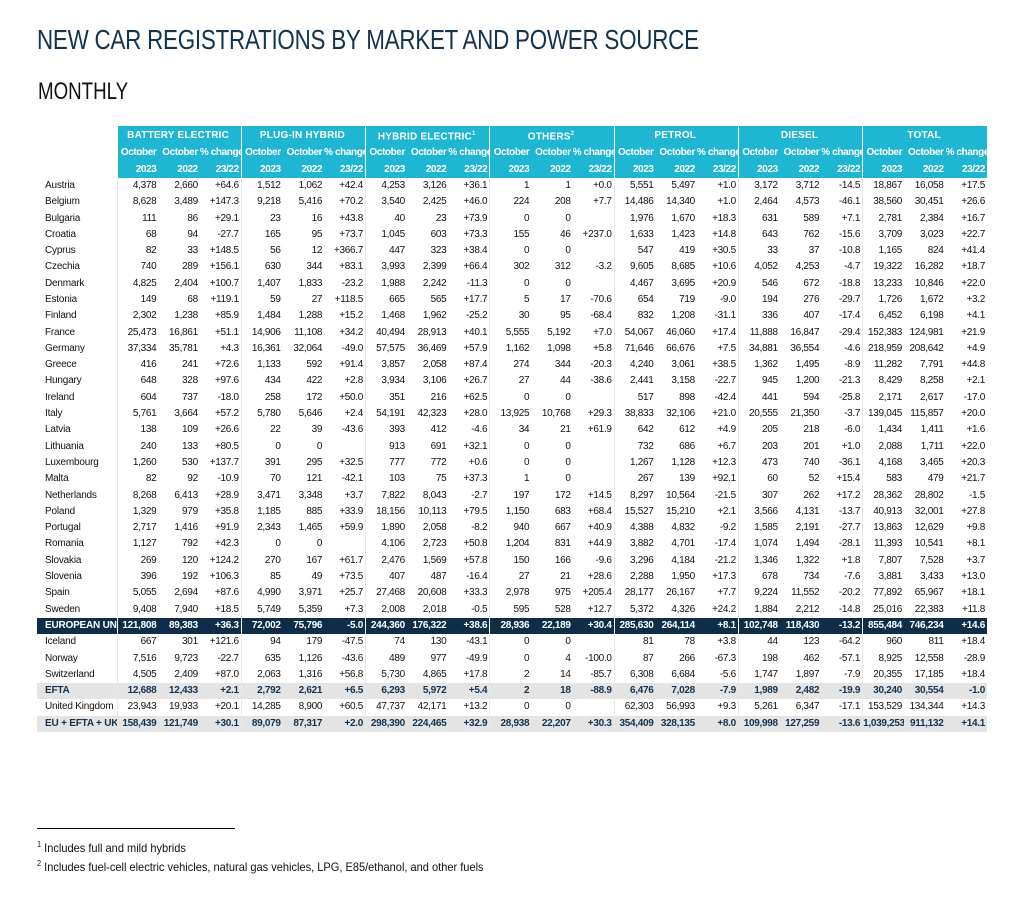  Describe the element at coordinates (438, 658) in the screenshot. I see `table-cell: 977` at that location.